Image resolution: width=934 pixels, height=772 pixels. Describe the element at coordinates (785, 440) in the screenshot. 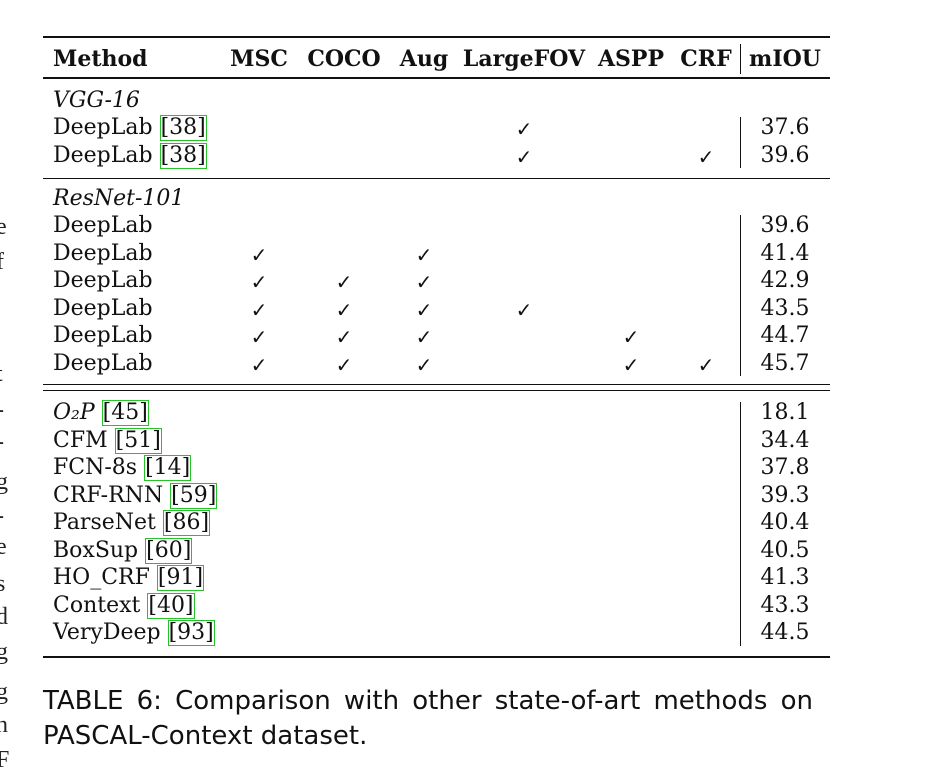

I see `miou-value: 34.4` at that location.